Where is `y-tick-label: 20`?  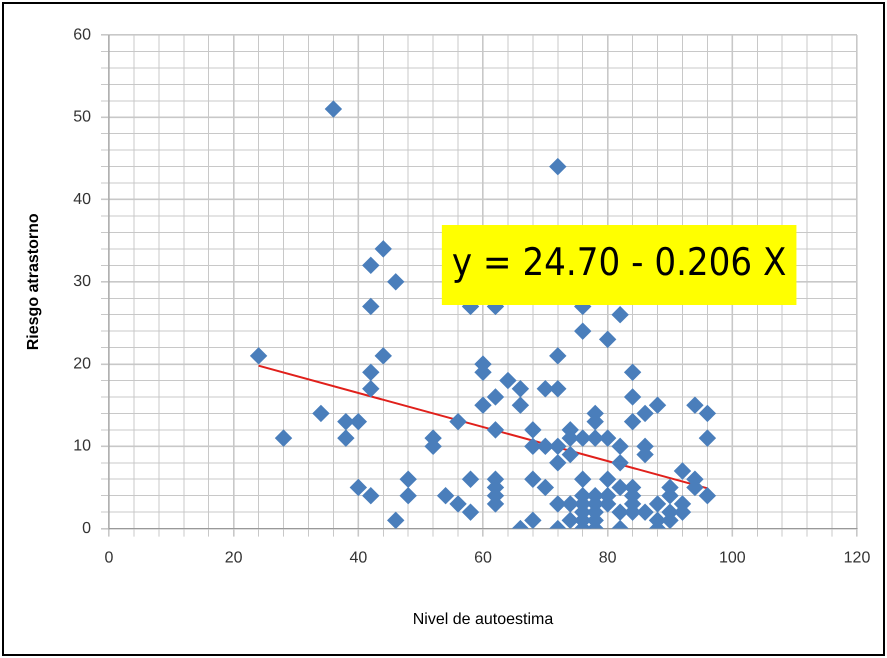
y-tick-label: 20 is located at coordinates (82, 363).